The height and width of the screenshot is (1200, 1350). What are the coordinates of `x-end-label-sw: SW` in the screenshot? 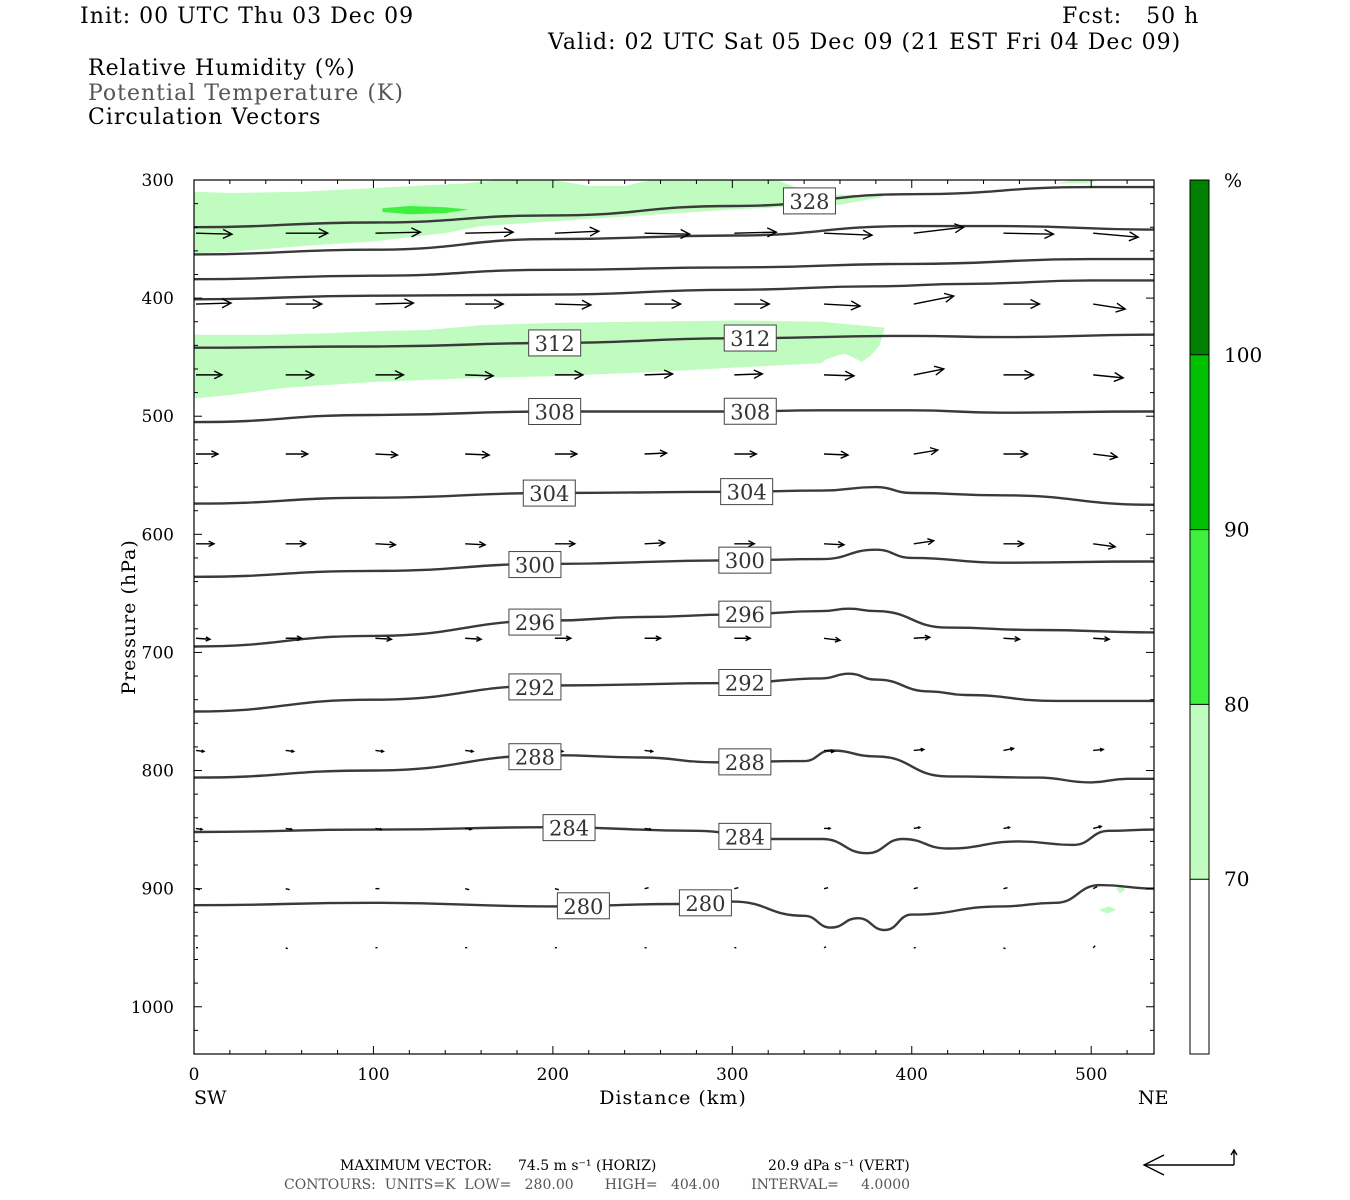 It's located at (210, 1098).